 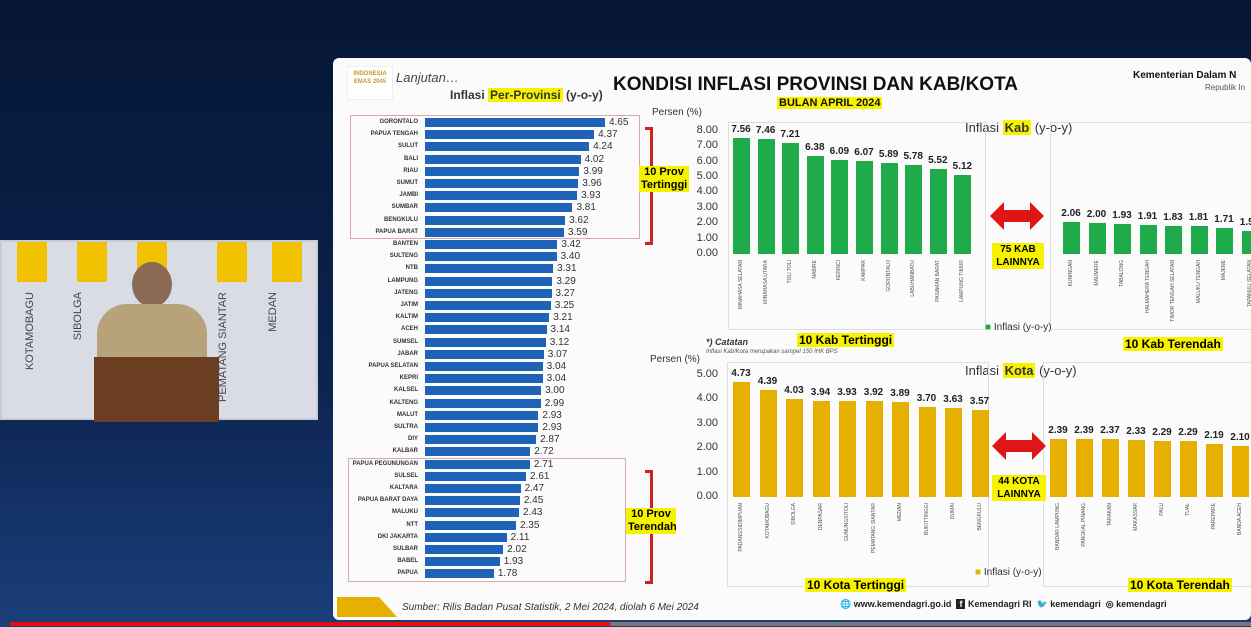 What do you see at coordinates (815, 84) in the screenshot?
I see `page-title: KONDISI INFLASI PROVINSI DAN KAB/KOTA` at bounding box center [815, 84].